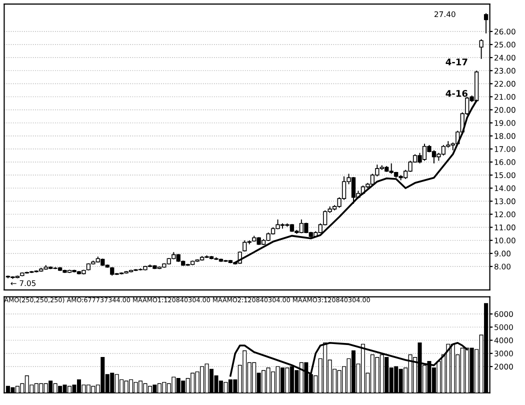 This screenshot has height=405, width=525. I want to click on annotation: 4-16, so click(457, 93).